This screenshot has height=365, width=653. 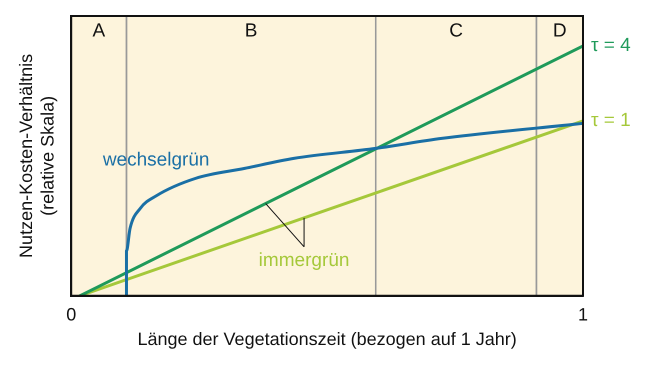 What do you see at coordinates (327, 339) in the screenshot?
I see `x-axis-title: Länge der Vegetationszeit (bezogen auf 1 Jahr)` at bounding box center [327, 339].